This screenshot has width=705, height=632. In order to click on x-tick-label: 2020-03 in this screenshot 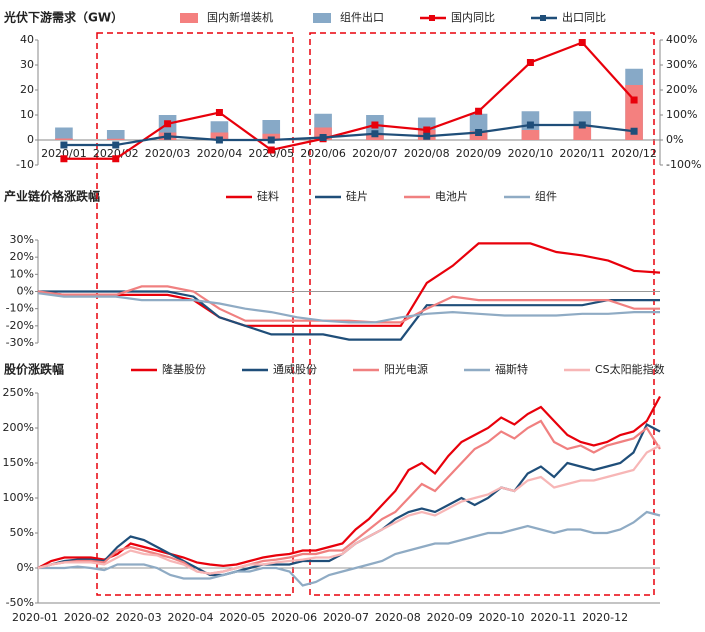, I will do `click(139, 617)`.